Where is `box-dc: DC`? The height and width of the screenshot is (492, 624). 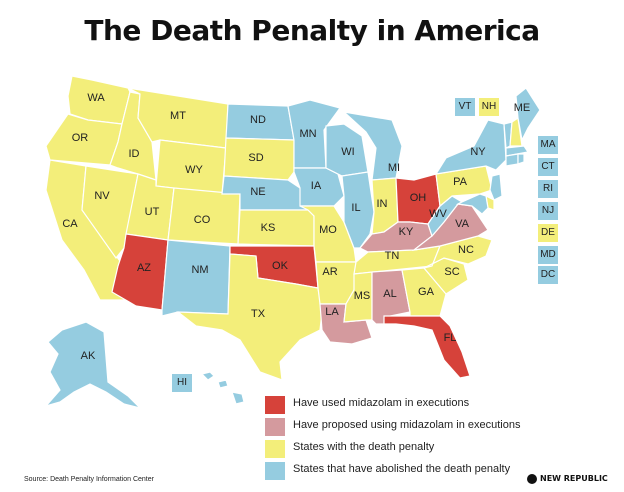
box-dc: DC is located at coordinates (548, 275).